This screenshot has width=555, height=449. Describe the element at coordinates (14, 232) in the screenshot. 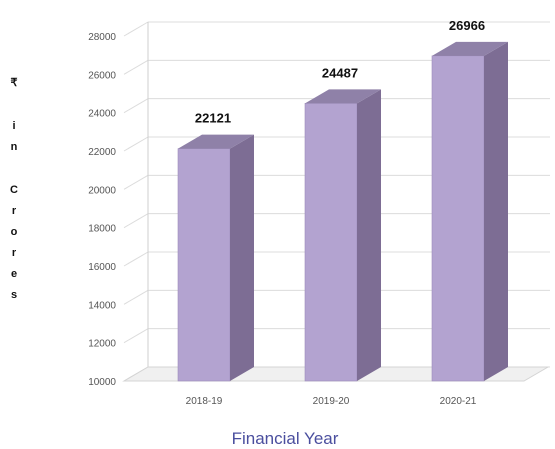

I see `y-axis-label-char: o` at that location.